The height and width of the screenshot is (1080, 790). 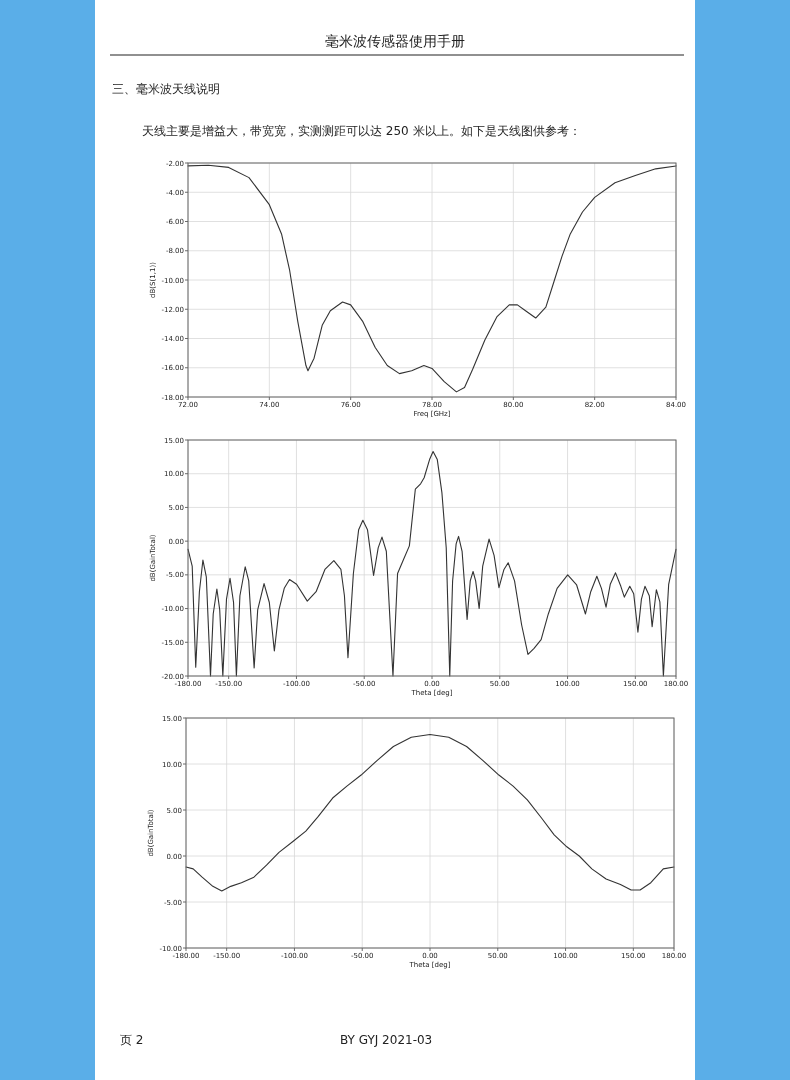 What do you see at coordinates (361, 131) in the screenshot?
I see `text: 天线主要是增益大，带宽宽，实测测距可以达 250 米以上。如下是天线图供参考：` at bounding box center [361, 131].